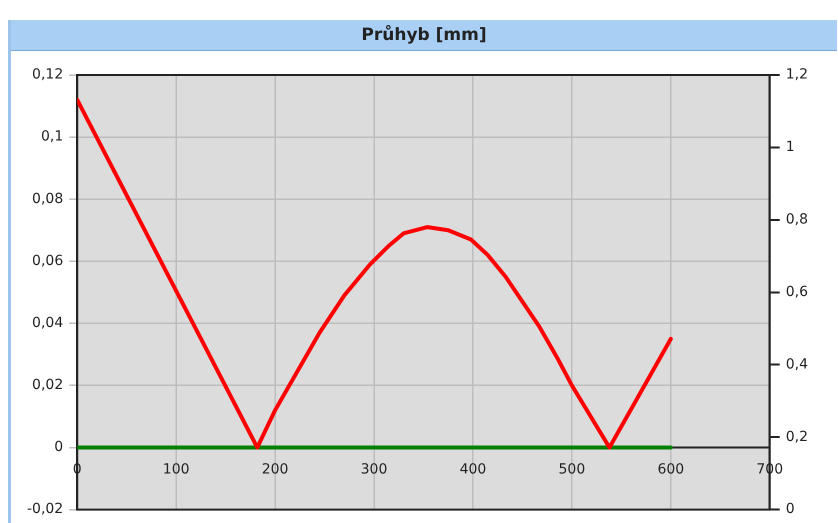 The image size is (838, 523). I want to click on y-tick-label: 0,12, so click(48, 74).